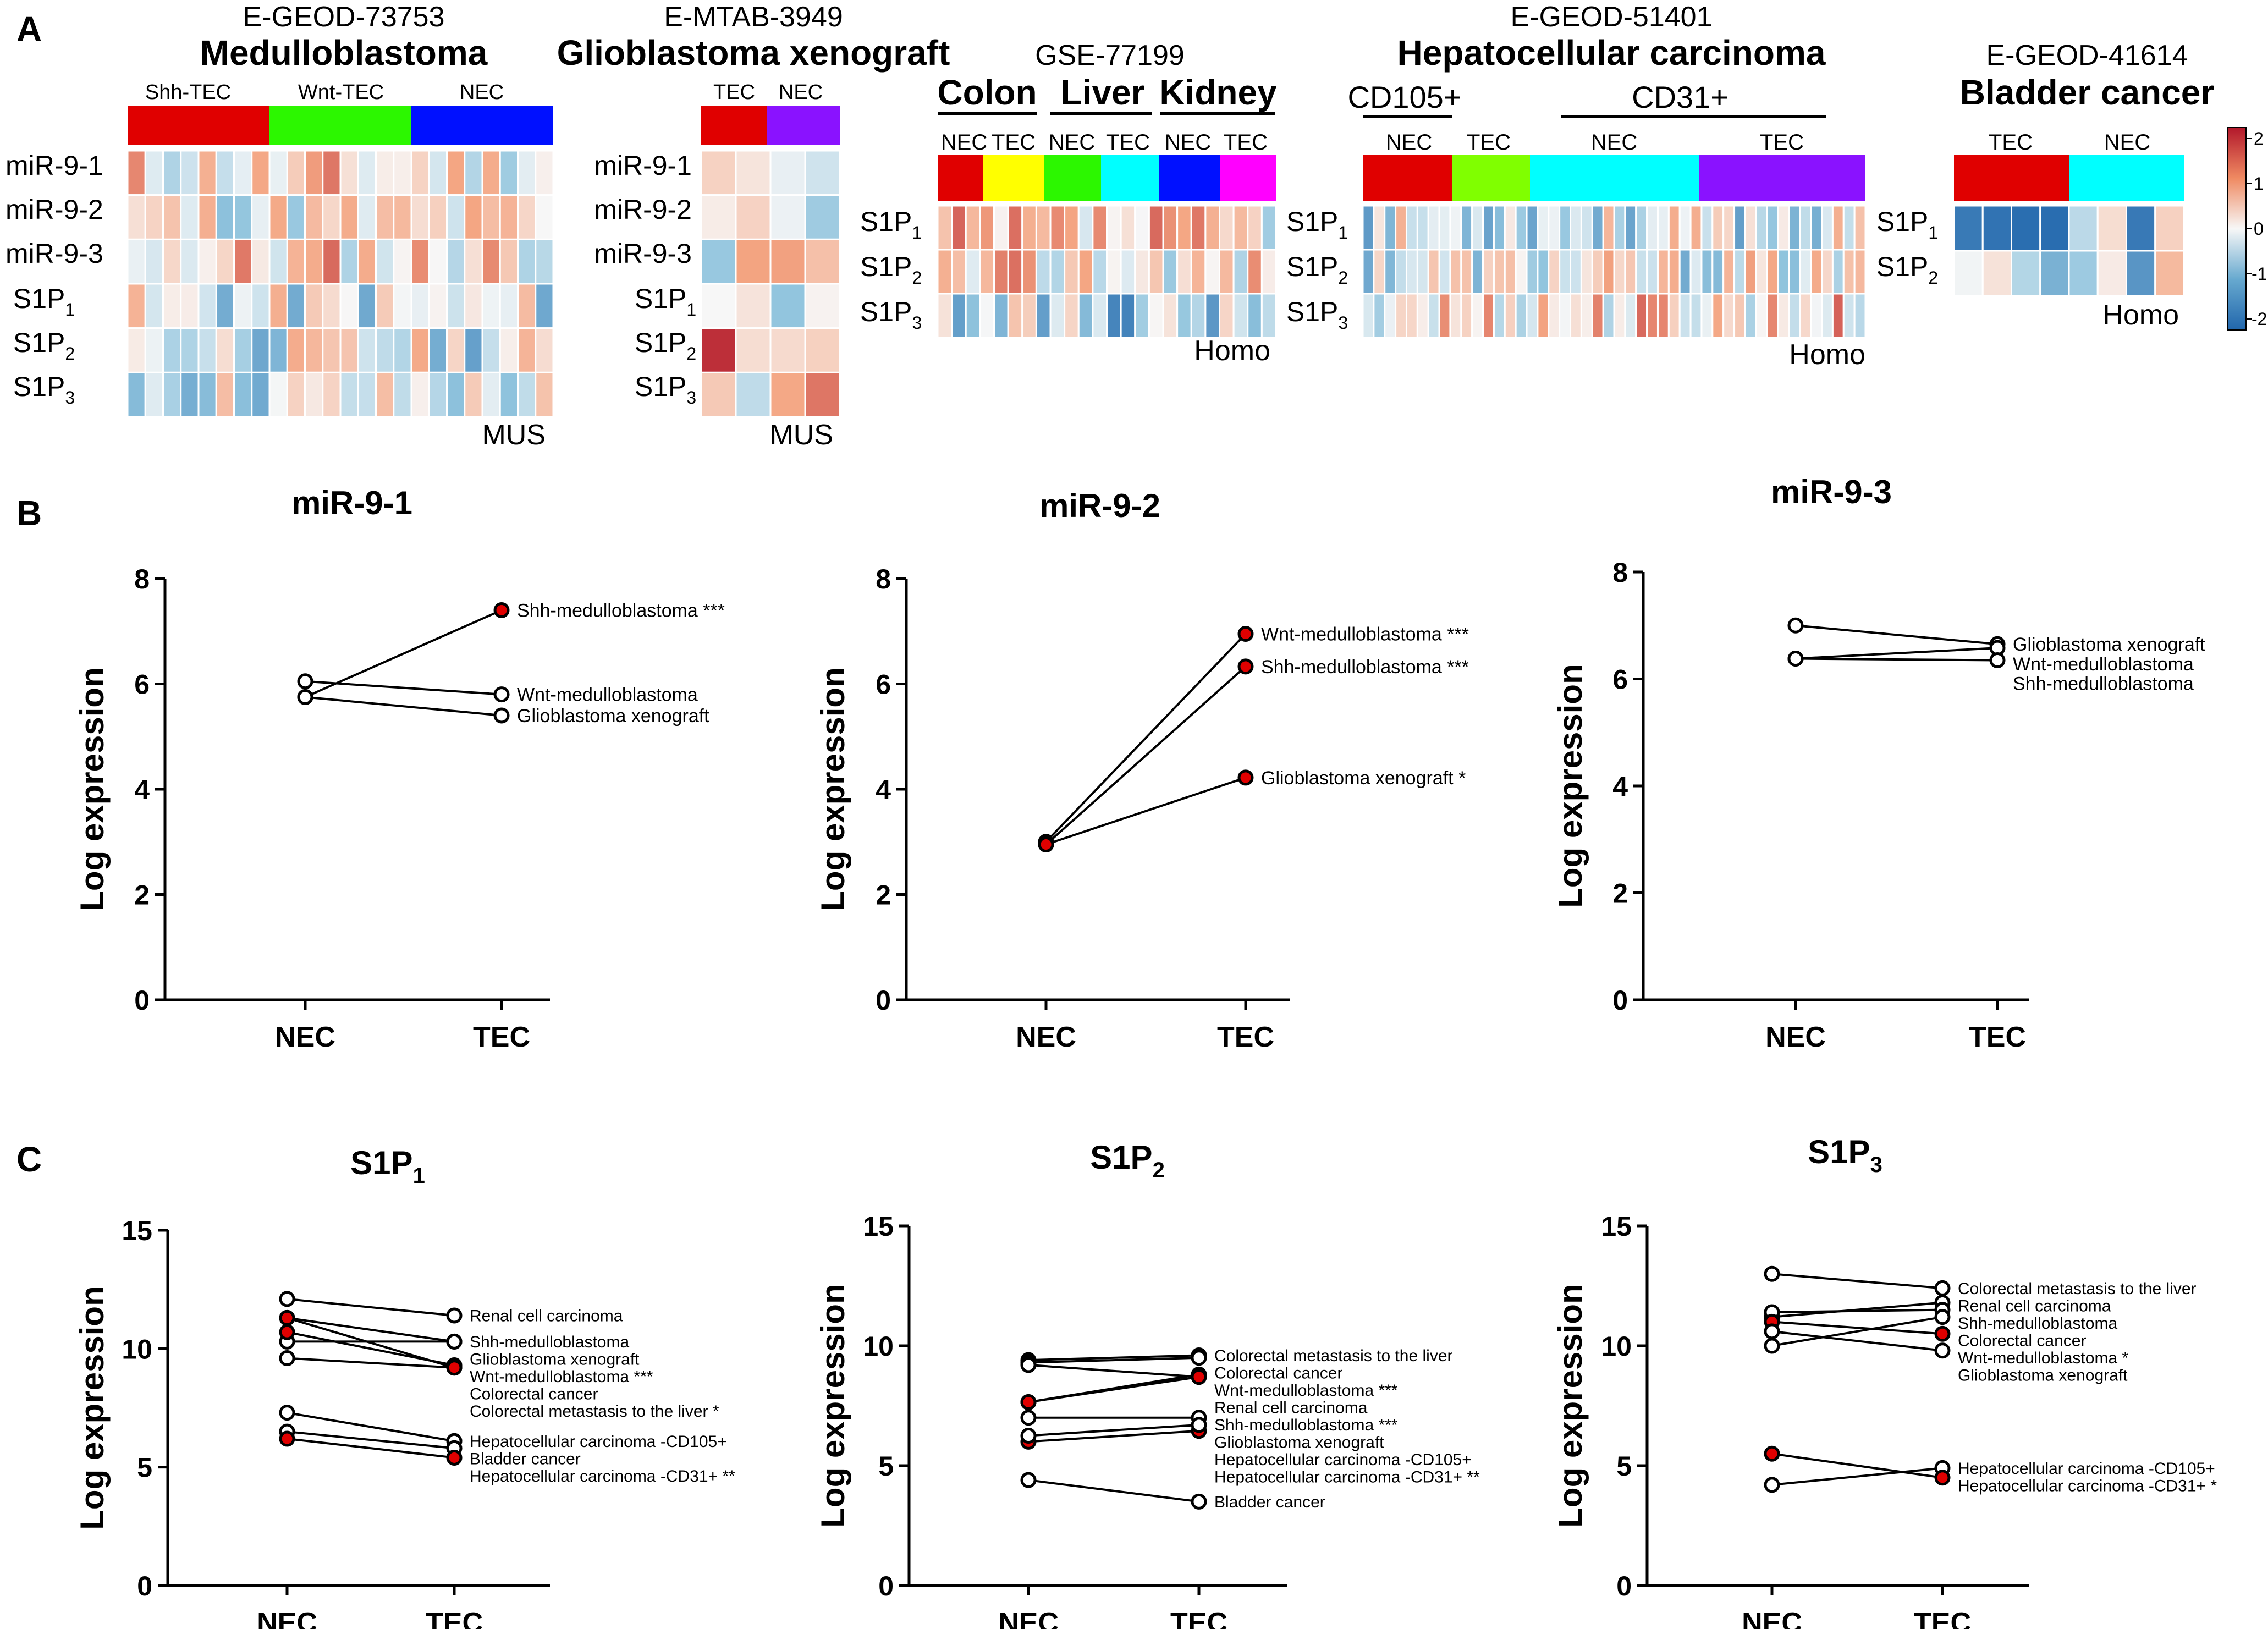 This screenshot has width=2268, height=1629. What do you see at coordinates (1942, 1618) in the screenshot?
I see `x-tick-label: TEC` at bounding box center [1942, 1618].